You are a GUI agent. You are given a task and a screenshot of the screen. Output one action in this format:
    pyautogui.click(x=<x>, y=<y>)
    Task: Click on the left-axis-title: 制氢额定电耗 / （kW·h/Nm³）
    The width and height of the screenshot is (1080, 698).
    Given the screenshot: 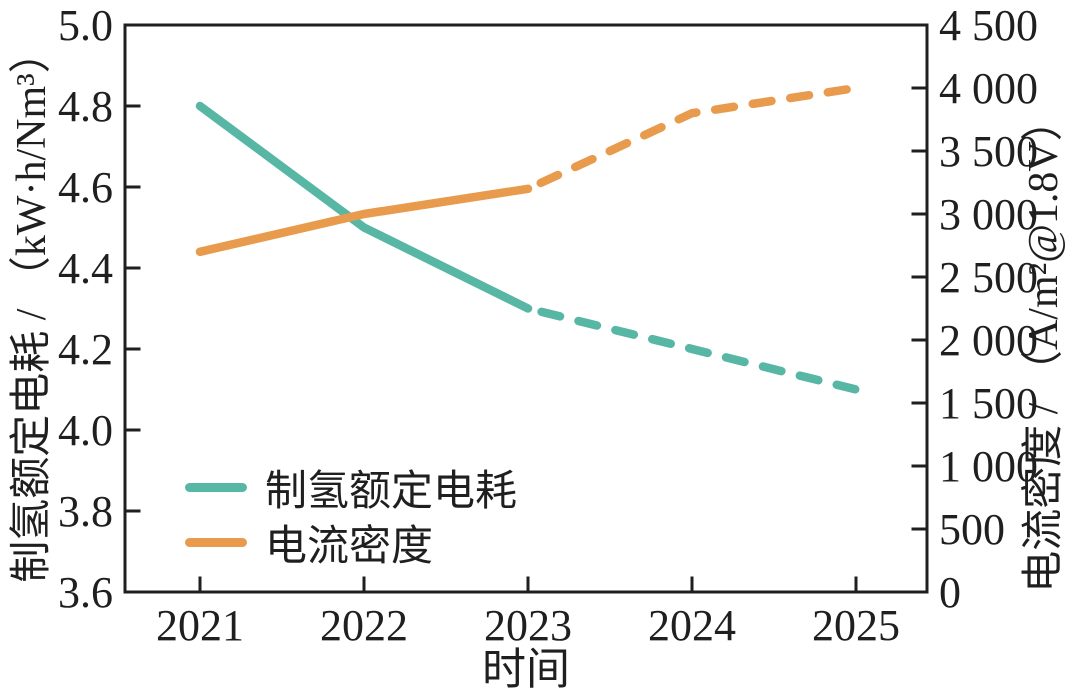 What is the action you would take?
    pyautogui.click(x=32, y=307)
    